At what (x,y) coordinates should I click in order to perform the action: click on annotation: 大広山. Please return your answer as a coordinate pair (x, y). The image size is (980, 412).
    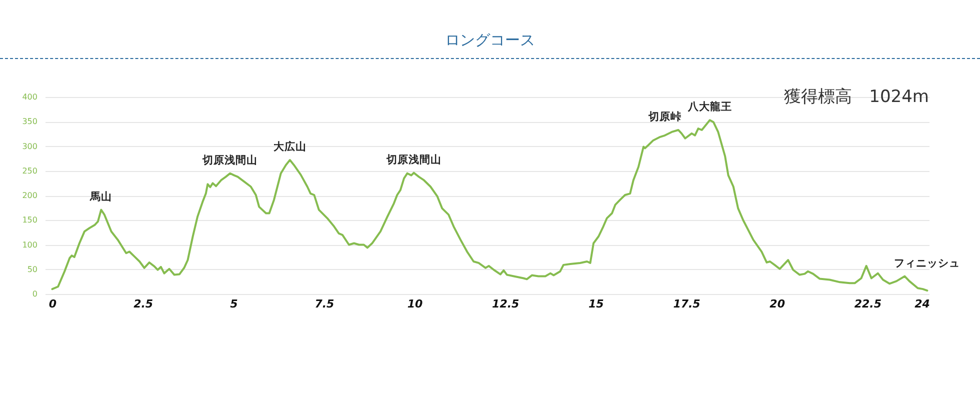
    Looking at the image, I should click on (289, 147).